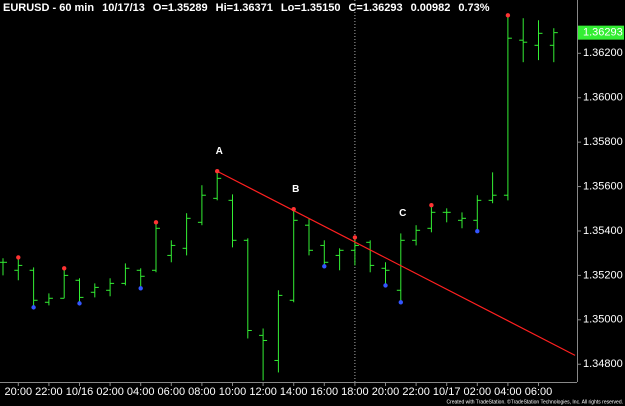 This screenshot has height=406, width=625. I want to click on y-tick-label: 1.35600, so click(603, 186).